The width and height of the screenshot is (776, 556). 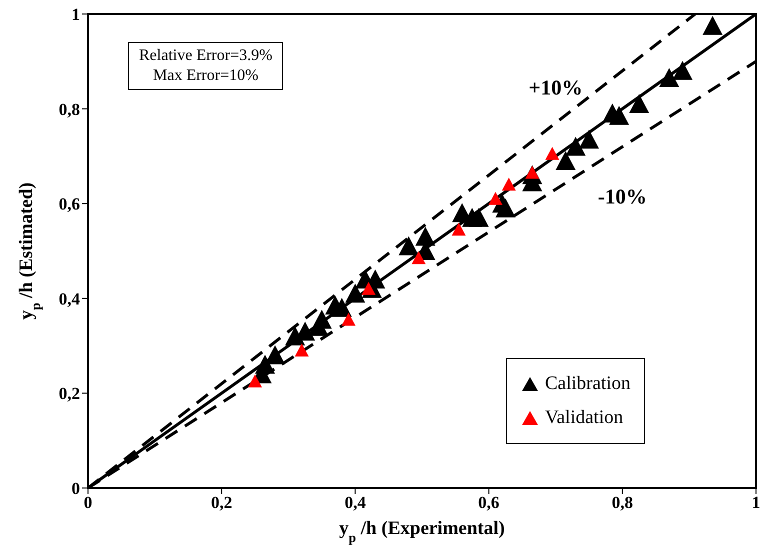 I want to click on y-tick-label: 0,4, so click(x=69, y=298).